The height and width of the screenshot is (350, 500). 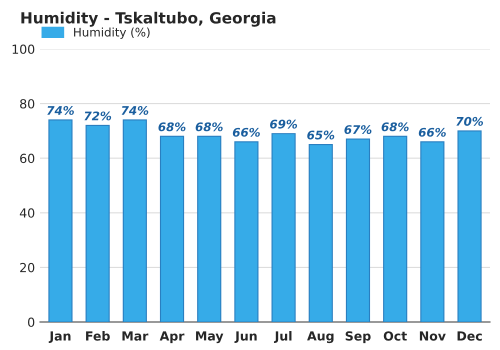 What do you see at coordinates (245, 337) in the screenshot?
I see `x-tick-label: Jun` at bounding box center [245, 337].